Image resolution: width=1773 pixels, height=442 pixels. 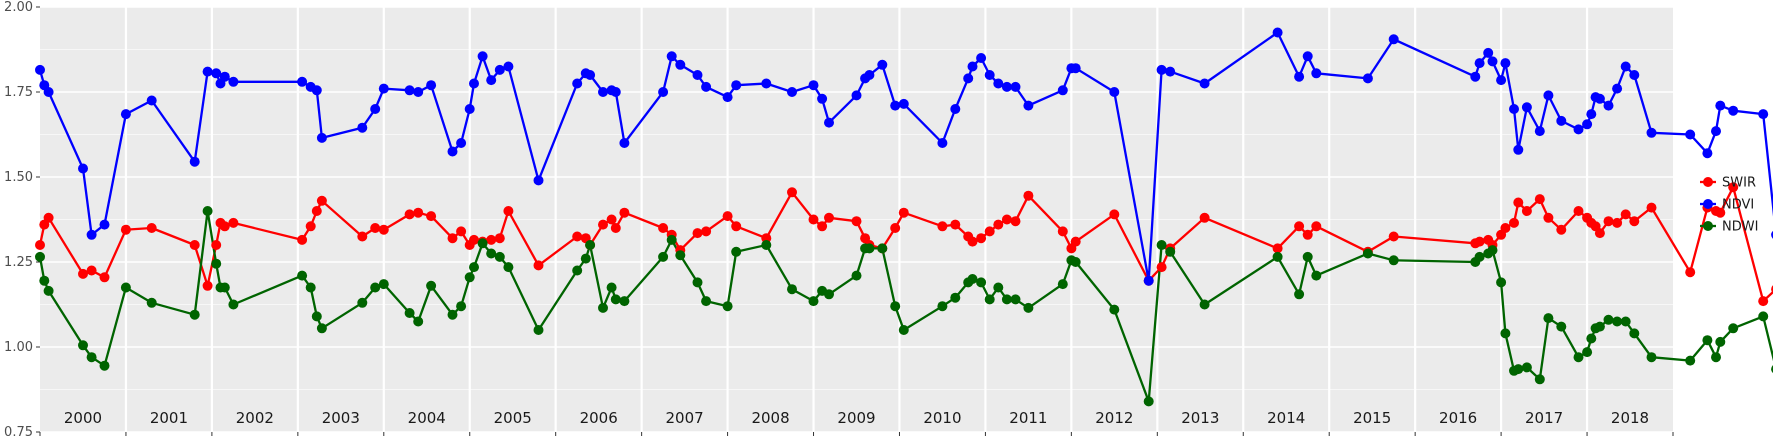 I want to click on year-label: 2003, so click(x=341, y=418).